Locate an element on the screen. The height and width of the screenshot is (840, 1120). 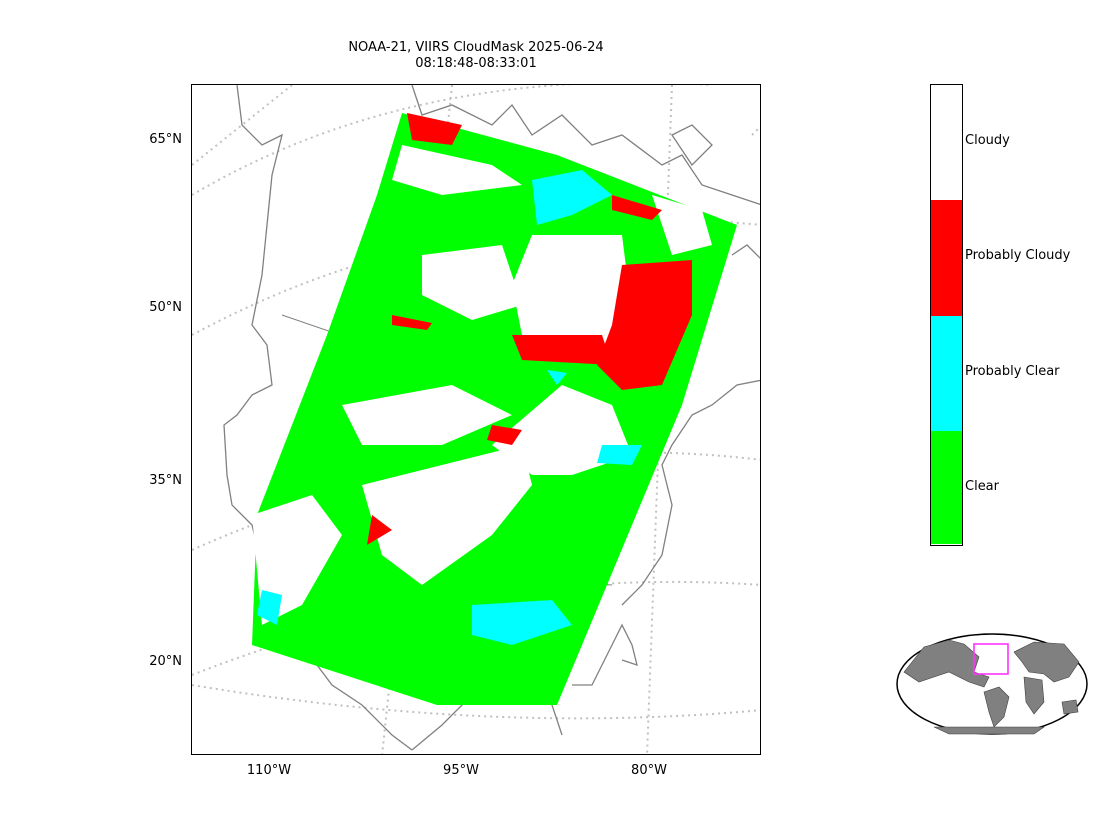
colorbar-legend is located at coordinates (946, 315).